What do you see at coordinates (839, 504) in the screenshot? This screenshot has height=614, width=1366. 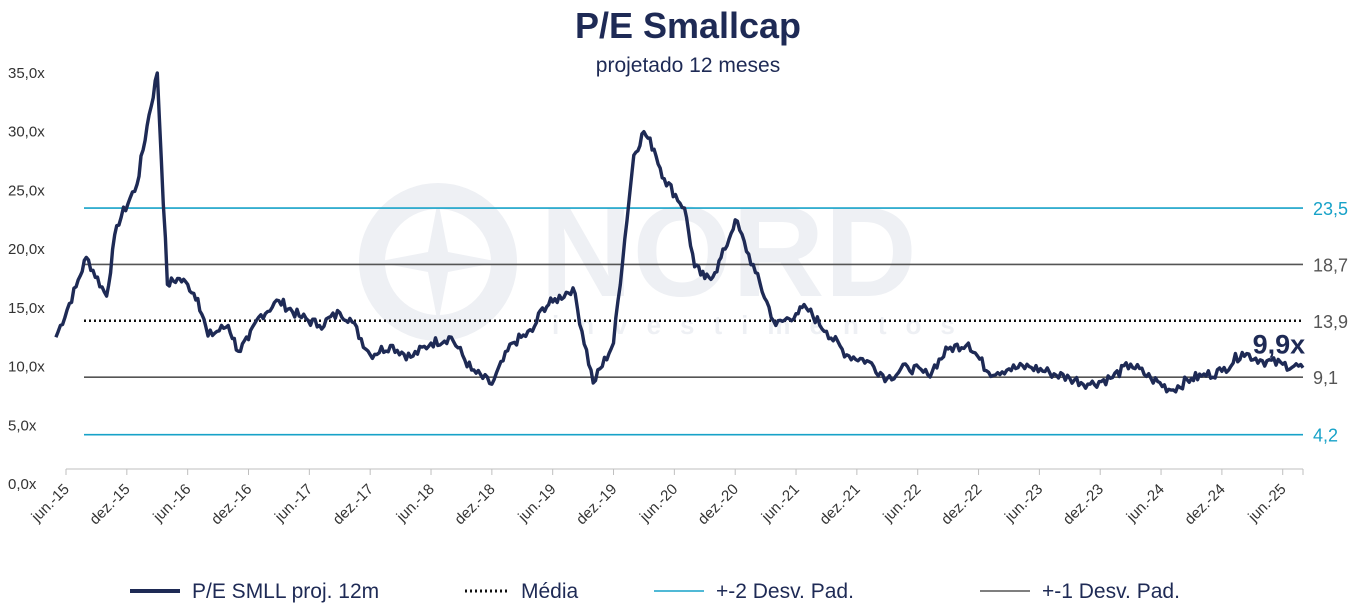 I see `x-tick-label: dez.-21` at bounding box center [839, 504].